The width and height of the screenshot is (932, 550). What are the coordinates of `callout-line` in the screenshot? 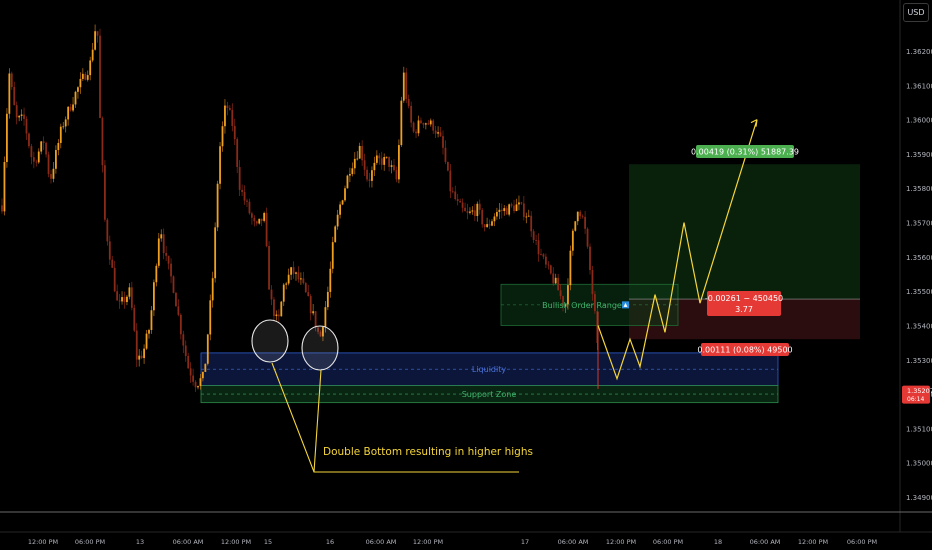 It's located at (317, 421).